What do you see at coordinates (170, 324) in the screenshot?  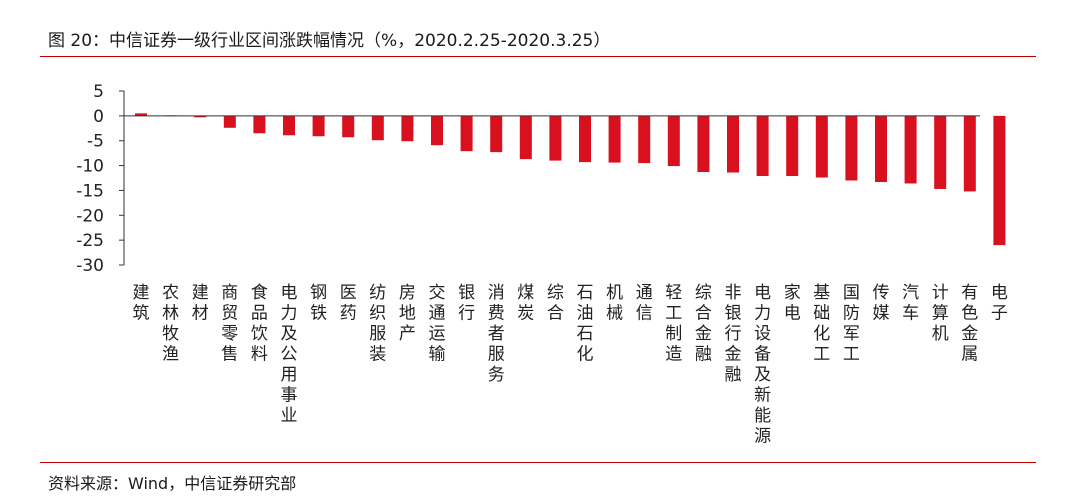 I see `category-label: 农林牧渔` at bounding box center [170, 324].